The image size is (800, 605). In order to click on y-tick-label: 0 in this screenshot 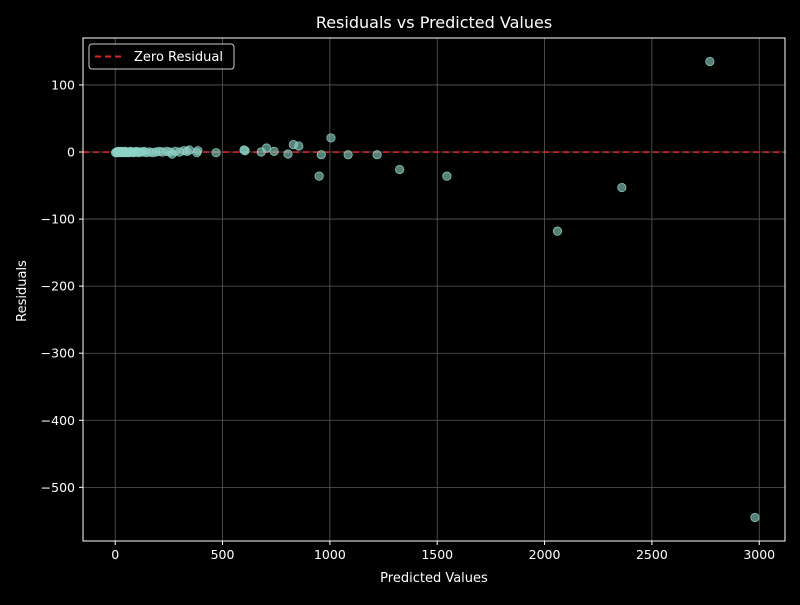, I will do `click(71, 152)`.